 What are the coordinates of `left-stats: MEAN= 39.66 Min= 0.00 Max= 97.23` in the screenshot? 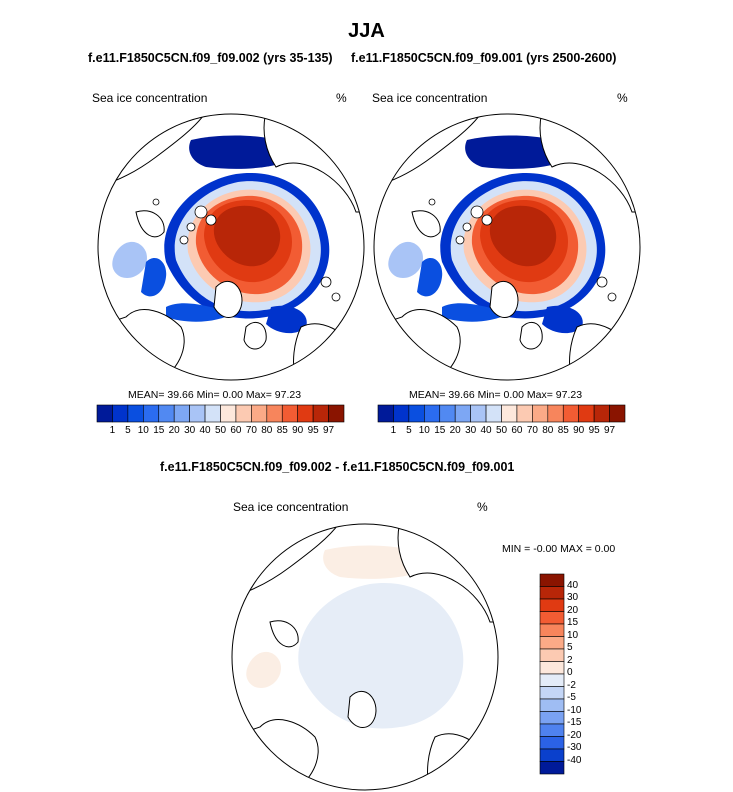 It's located at (215, 395).